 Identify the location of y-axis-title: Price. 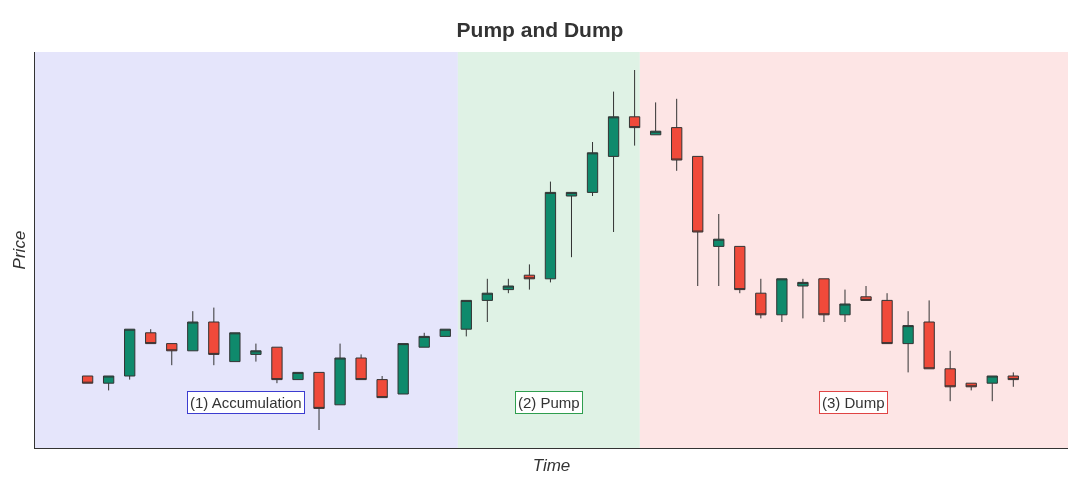
(19, 250).